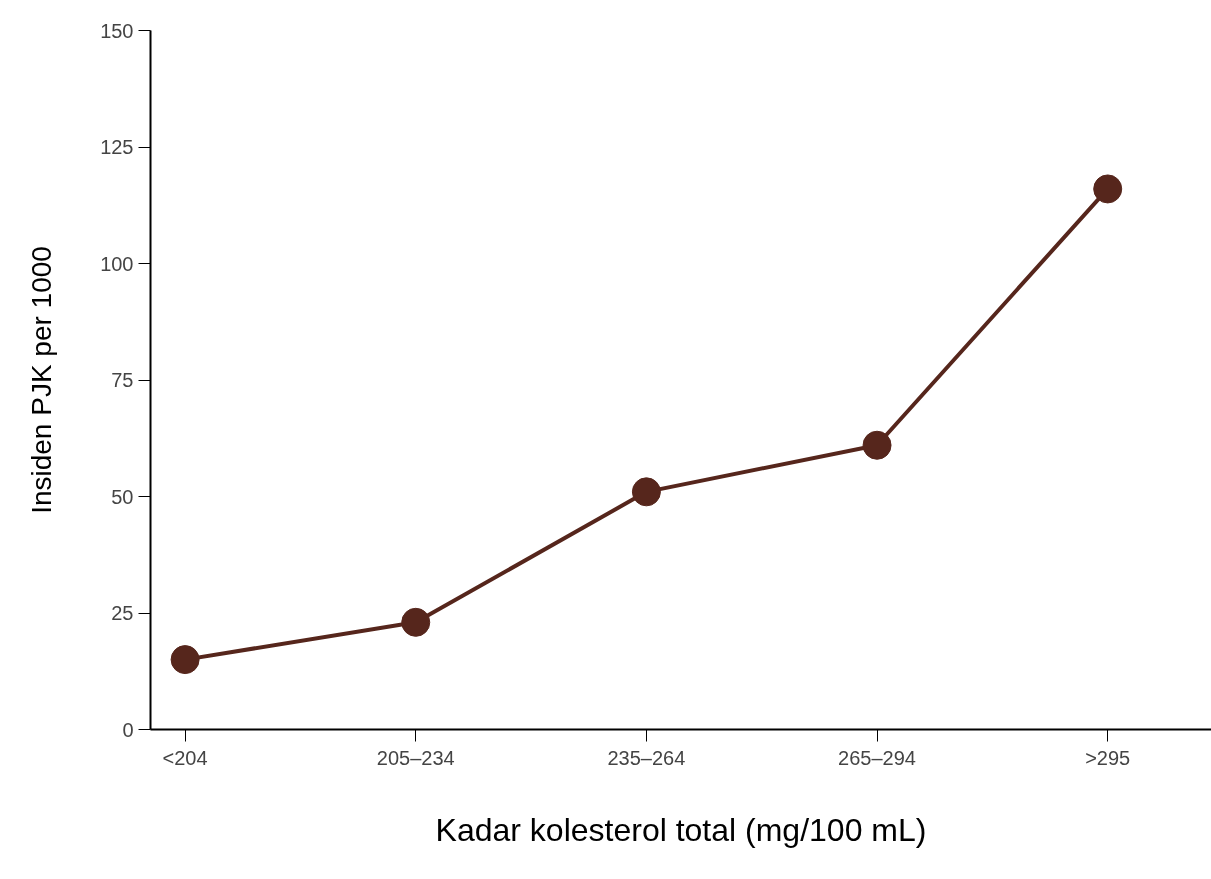 The height and width of the screenshot is (879, 1211). I want to click on y-tick-label: 100, so click(117, 263).